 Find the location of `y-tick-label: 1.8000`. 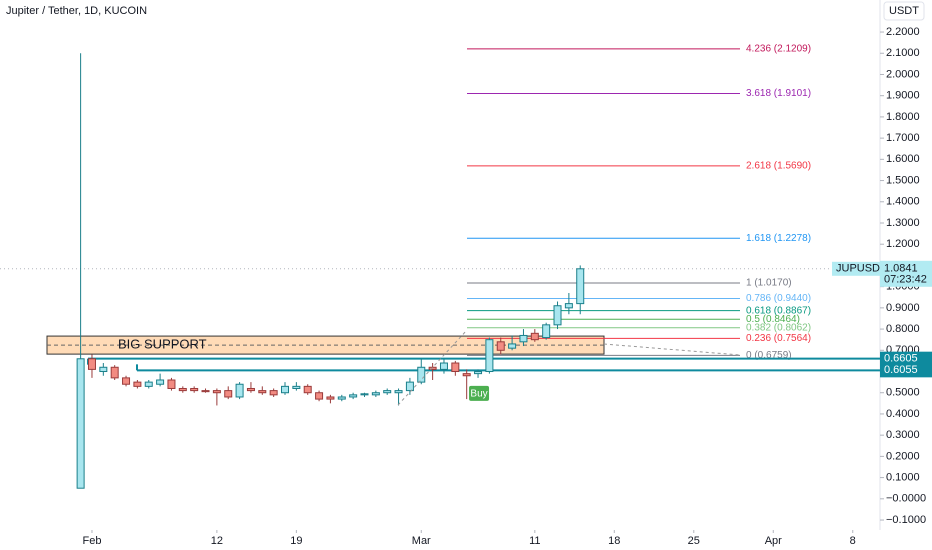

y-tick-label: 1.8000 is located at coordinates (903, 117).